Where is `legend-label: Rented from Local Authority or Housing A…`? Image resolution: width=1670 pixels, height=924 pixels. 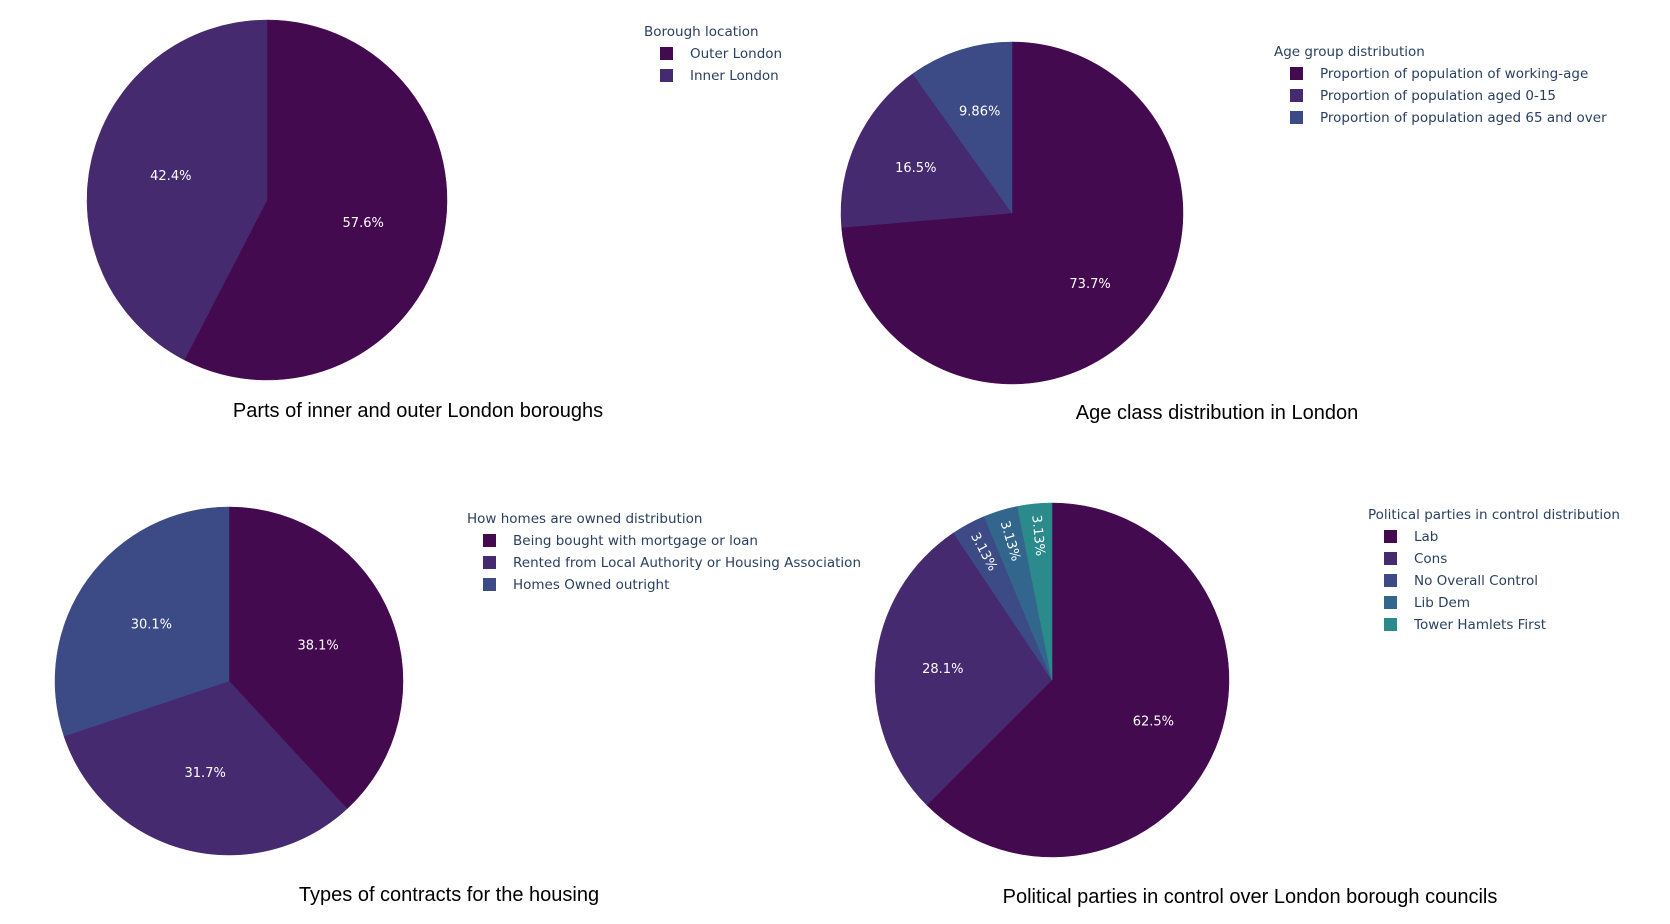 legend-label: Rented from Local Authority or Housing A… is located at coordinates (687, 563).